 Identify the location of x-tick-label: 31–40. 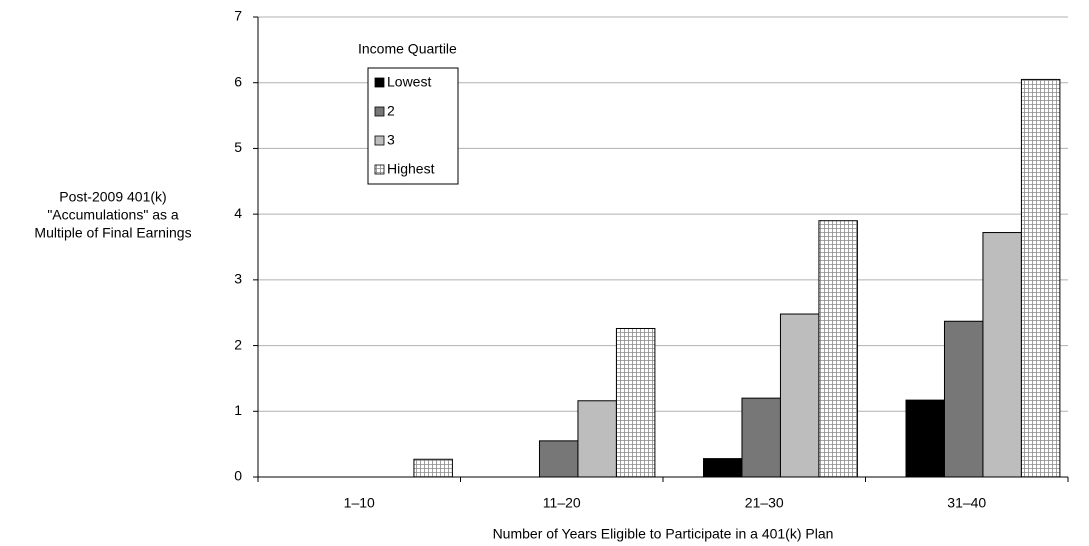
(966, 503).